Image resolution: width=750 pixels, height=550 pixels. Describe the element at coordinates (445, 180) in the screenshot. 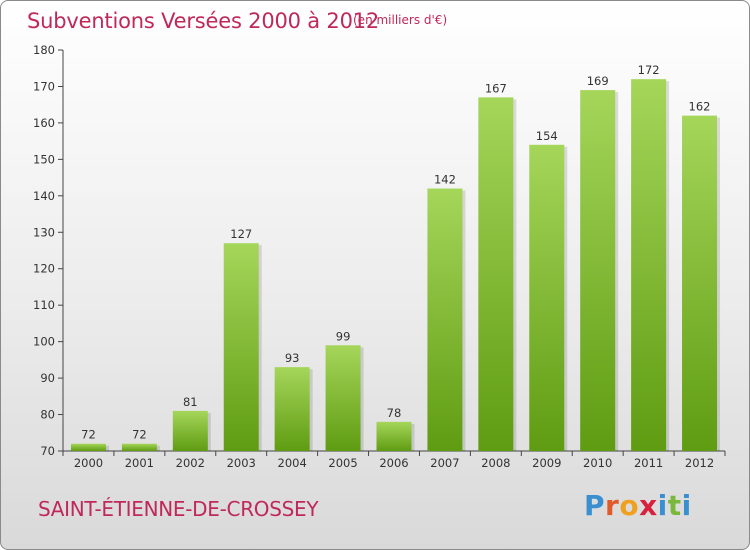

I see `value-label: 142` at that location.